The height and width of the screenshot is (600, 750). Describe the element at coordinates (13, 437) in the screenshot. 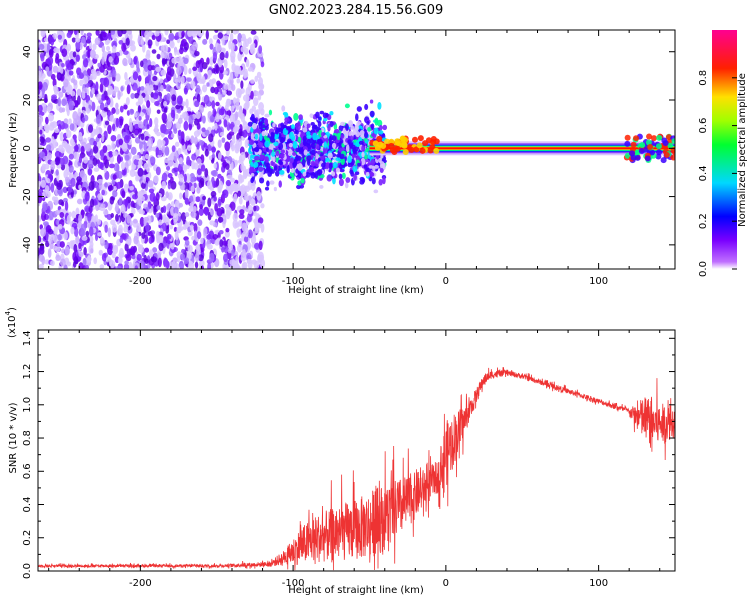

I see `snr-ylabel: SNR (10 * v/v)` at that location.